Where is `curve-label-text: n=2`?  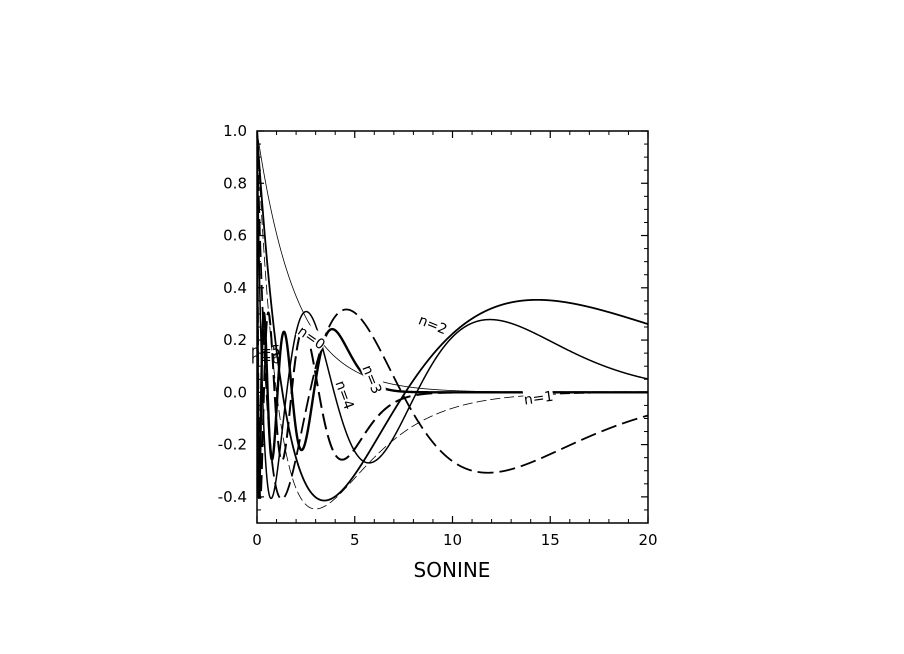
curve-label-text: n=2 is located at coordinates (432, 325).